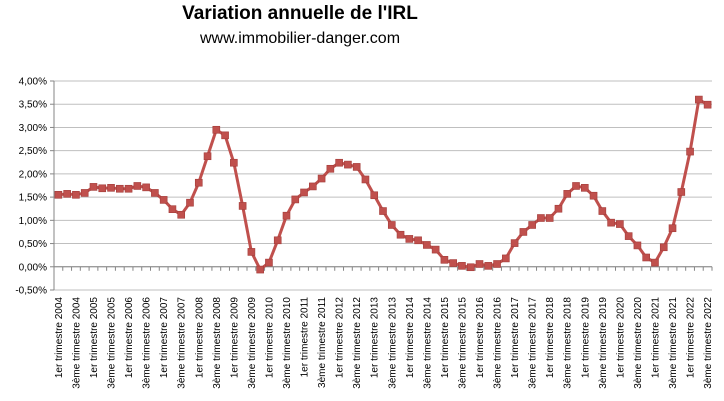 The width and height of the screenshot is (724, 401). I want to click on x-tick-label: 1er trimestre 2005, so click(94, 338).